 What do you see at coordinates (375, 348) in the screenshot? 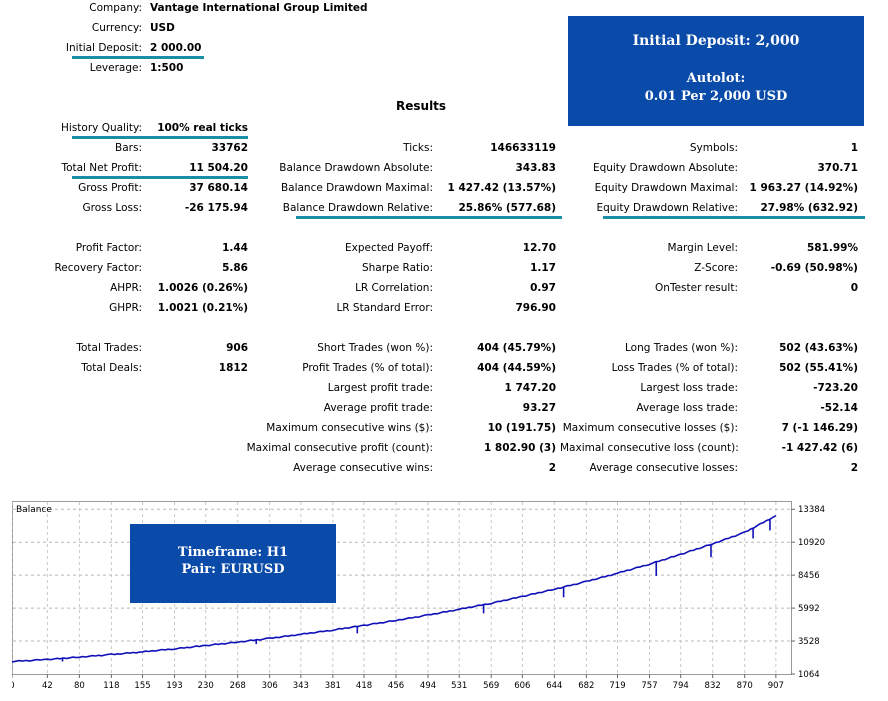
I see `col2-label: Short Trades (won %):` at bounding box center [375, 348].